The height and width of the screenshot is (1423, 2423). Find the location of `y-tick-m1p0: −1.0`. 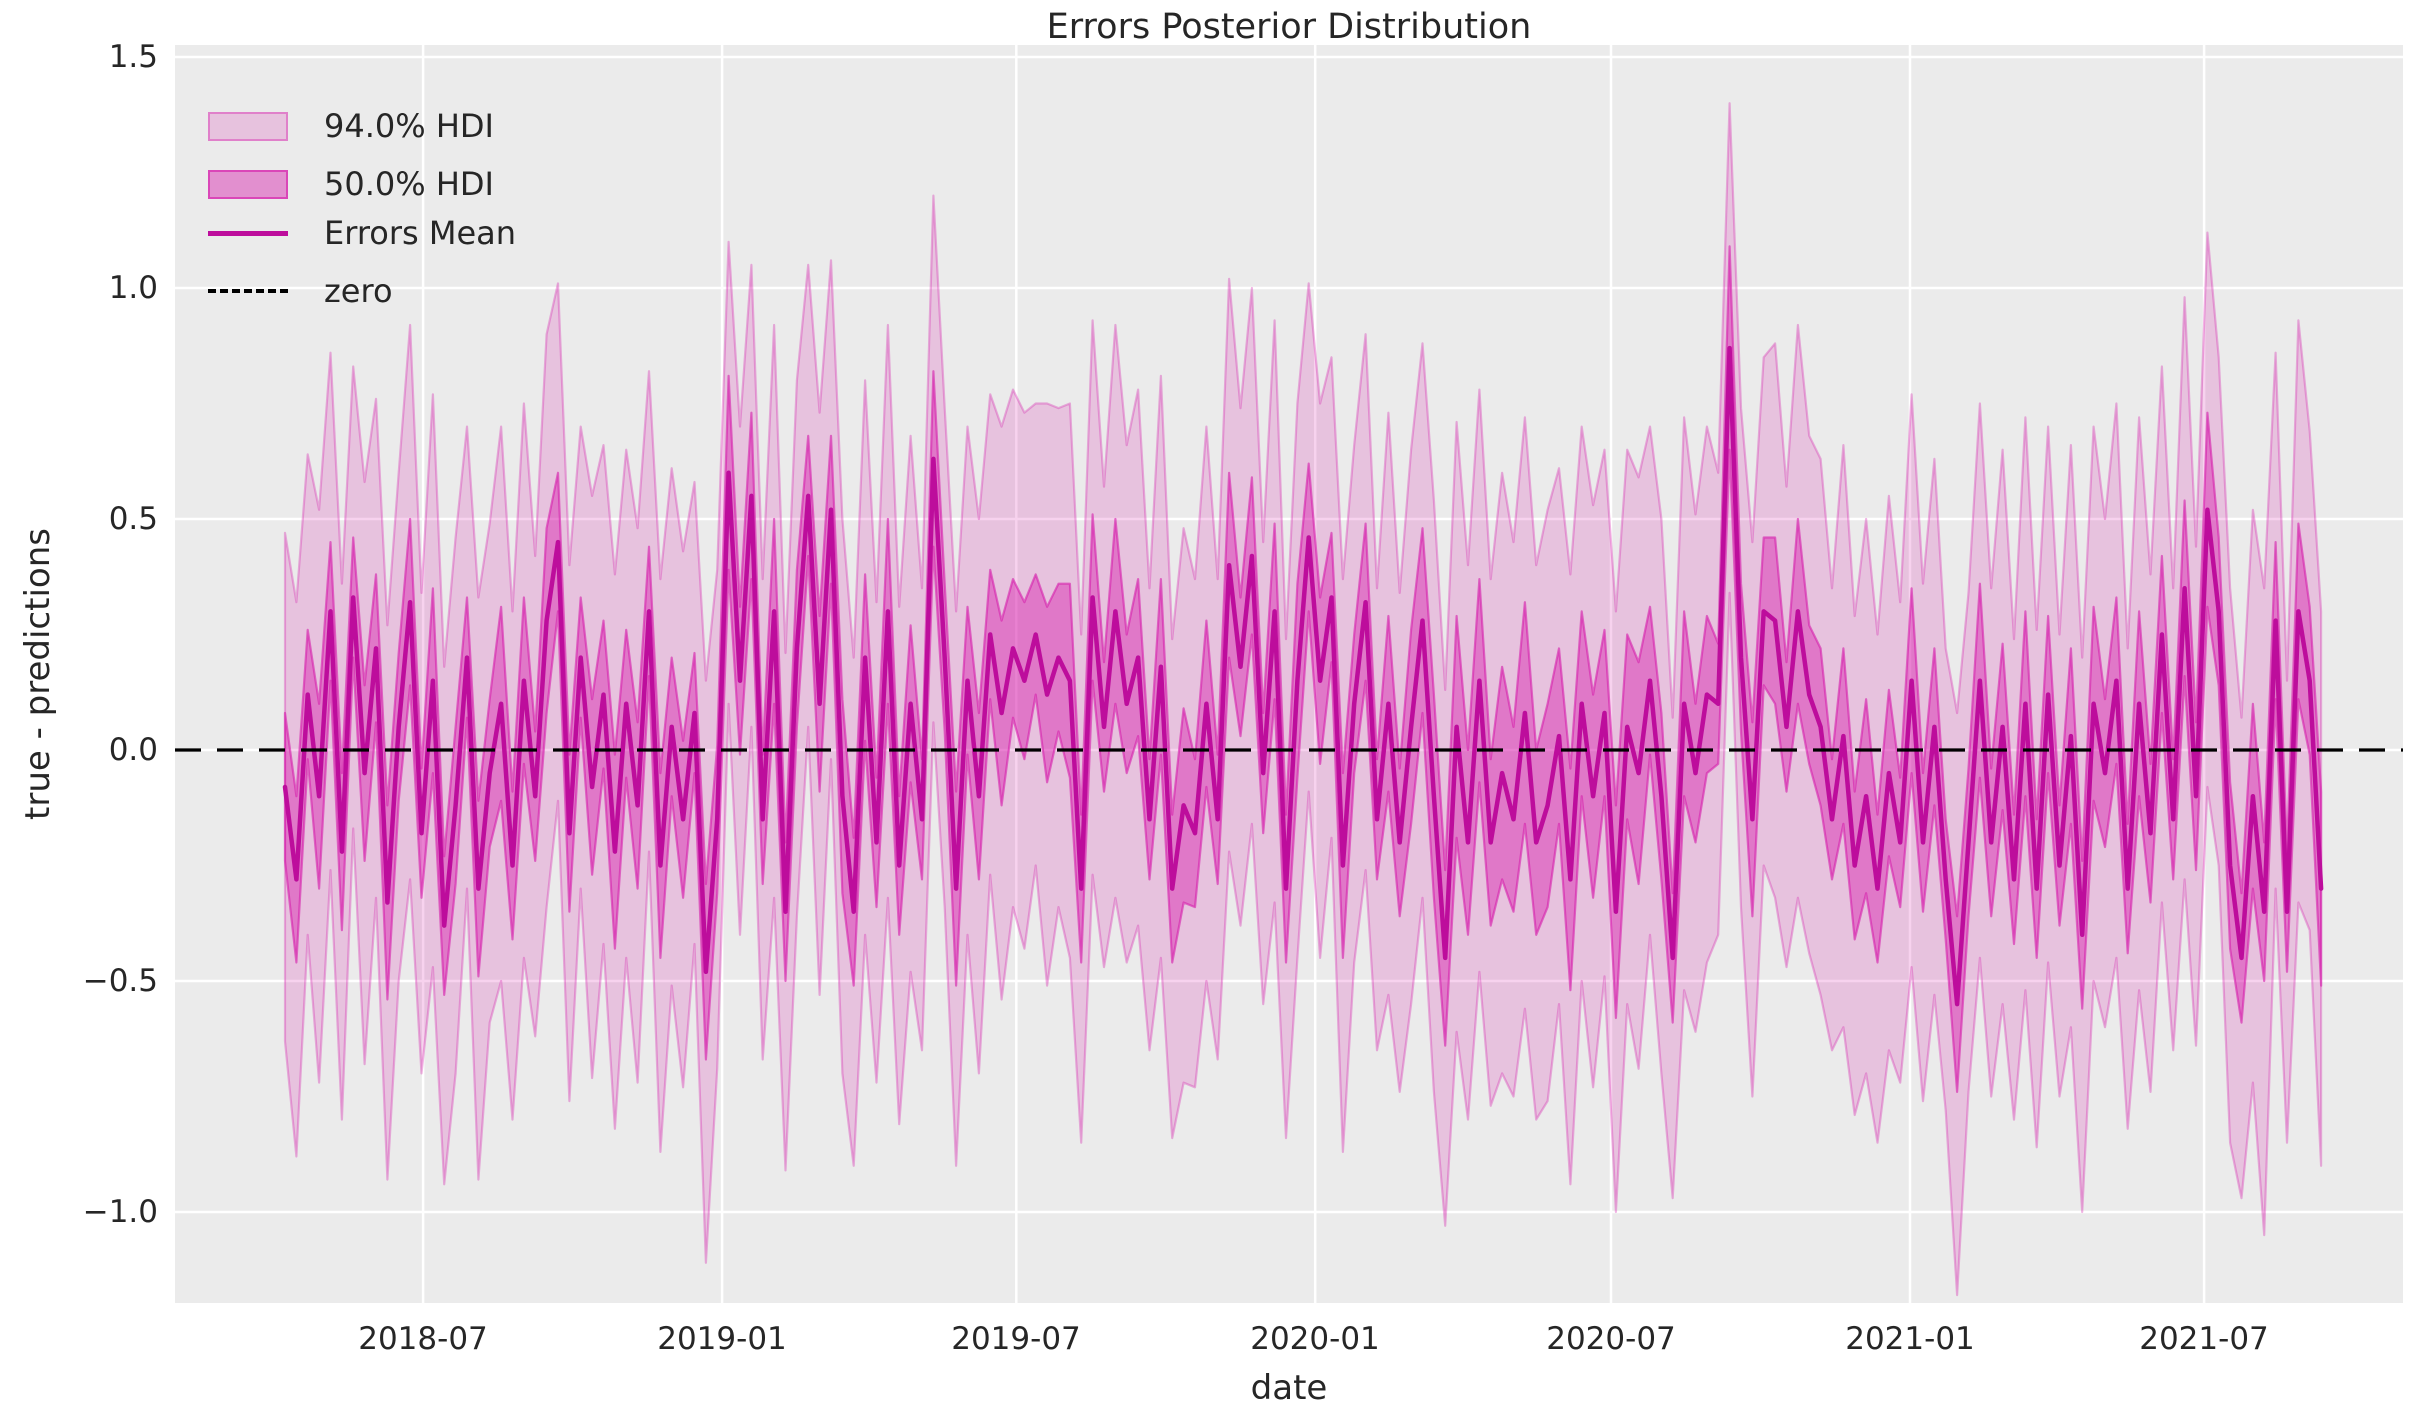

y-tick-m1p0: −1.0 is located at coordinates (120, 1212).